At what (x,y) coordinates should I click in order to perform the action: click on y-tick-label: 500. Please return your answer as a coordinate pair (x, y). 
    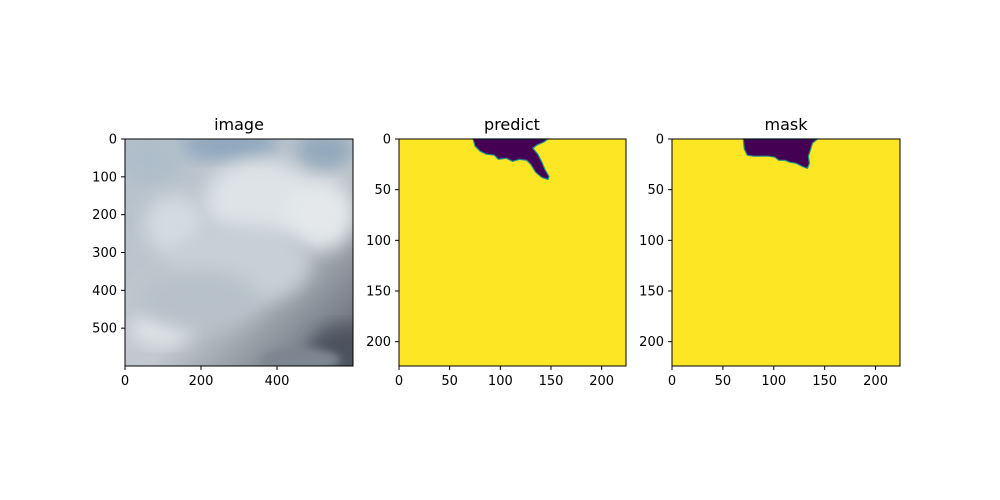
    Looking at the image, I should click on (104, 329).